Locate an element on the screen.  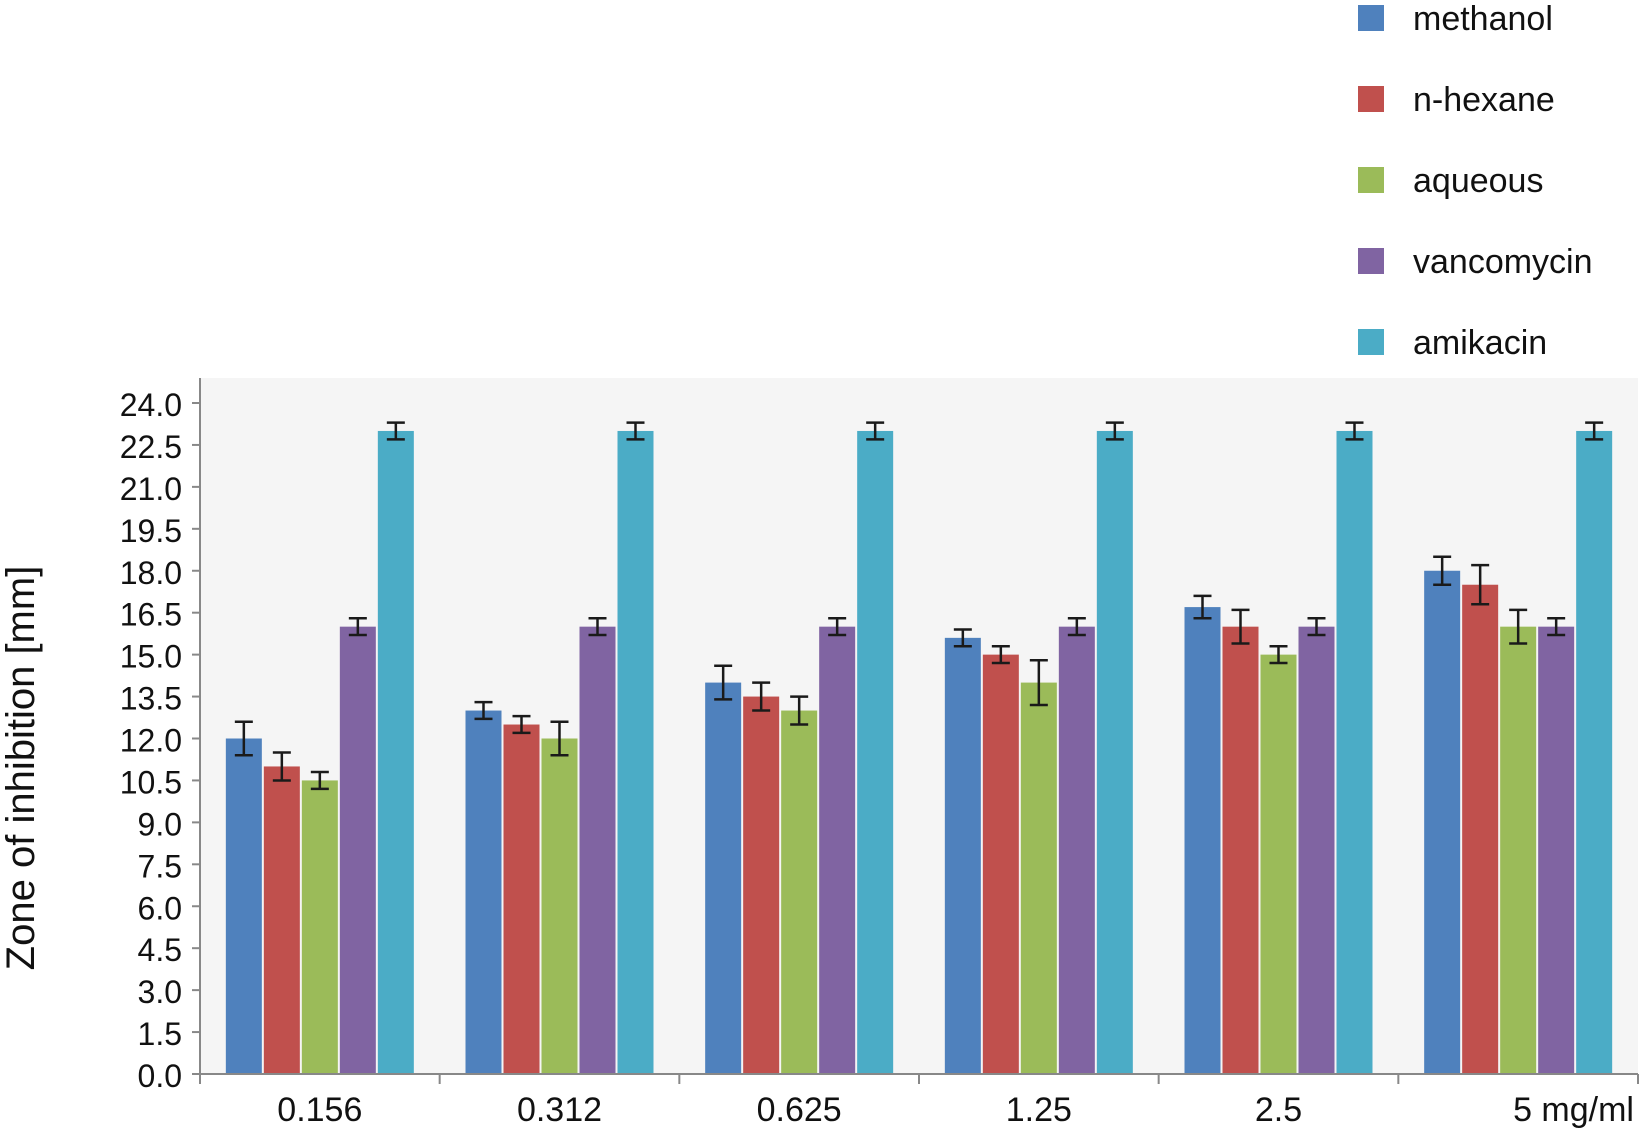
y-tick-label: 12.0 is located at coordinates (151, 741).